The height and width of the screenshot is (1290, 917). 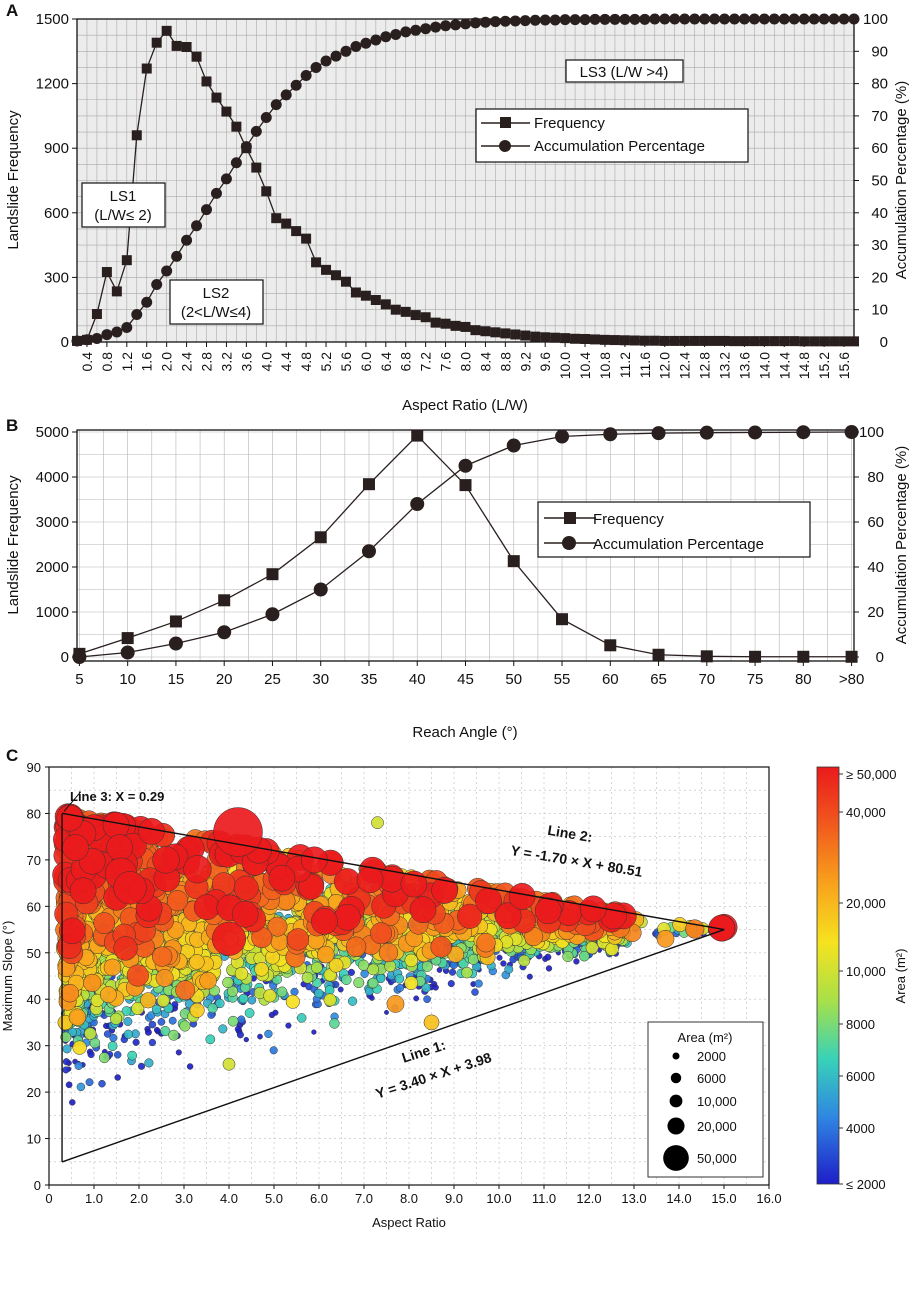 I want to click on x-tick-label: 13.2, so click(x=725, y=365).